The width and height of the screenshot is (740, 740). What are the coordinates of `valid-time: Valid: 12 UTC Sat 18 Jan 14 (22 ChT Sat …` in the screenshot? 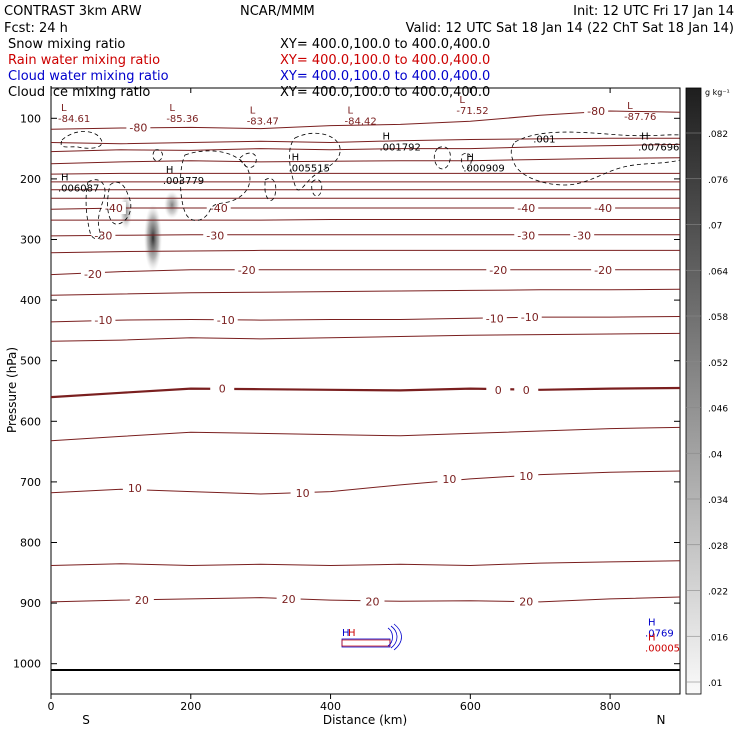 It's located at (570, 28).